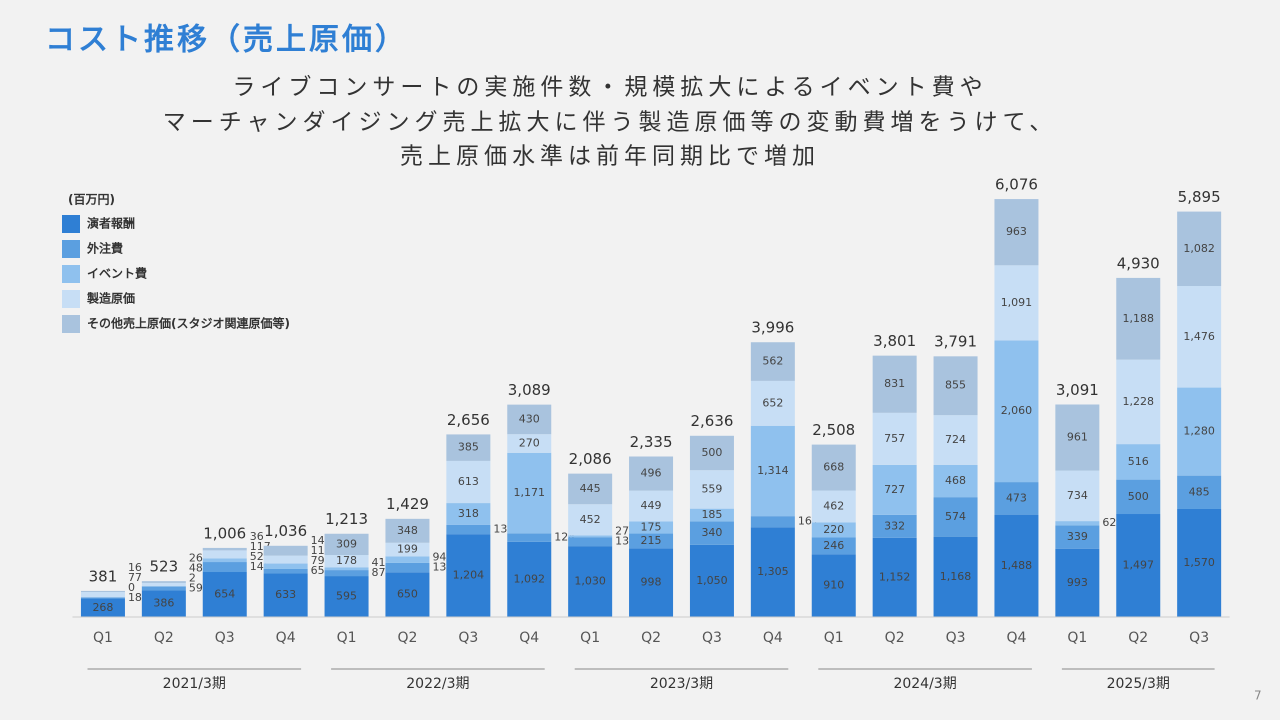 This screenshot has height=720, width=1280. Describe the element at coordinates (833, 529) in the screenshot. I see `segment-label: 220` at that location.